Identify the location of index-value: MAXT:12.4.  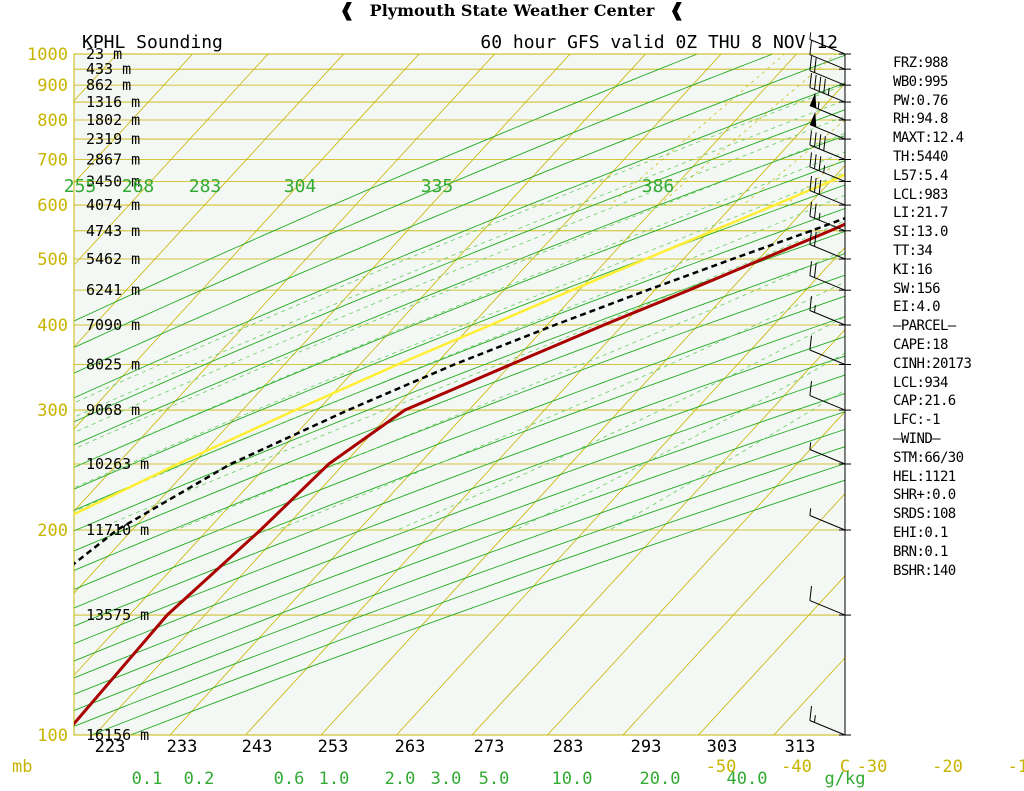
(928, 138).